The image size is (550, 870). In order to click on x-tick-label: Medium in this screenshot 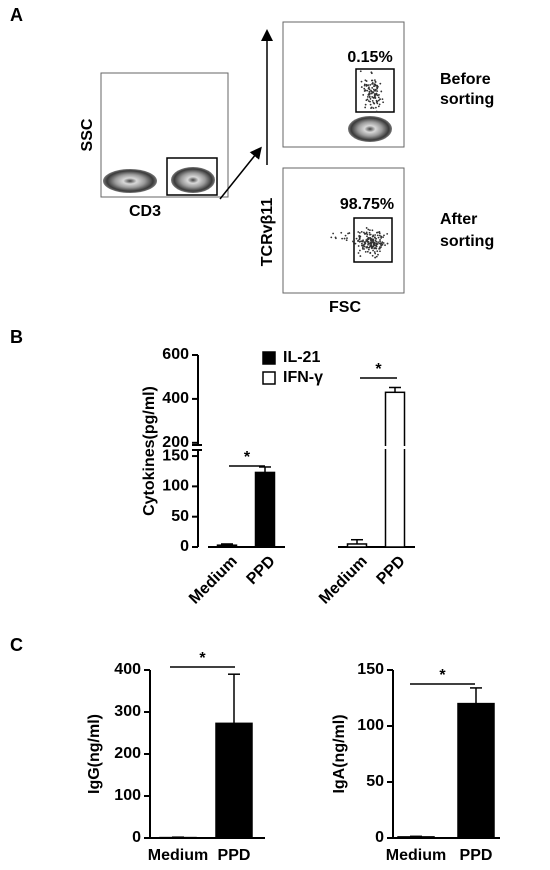, I will do `click(416, 855)`.